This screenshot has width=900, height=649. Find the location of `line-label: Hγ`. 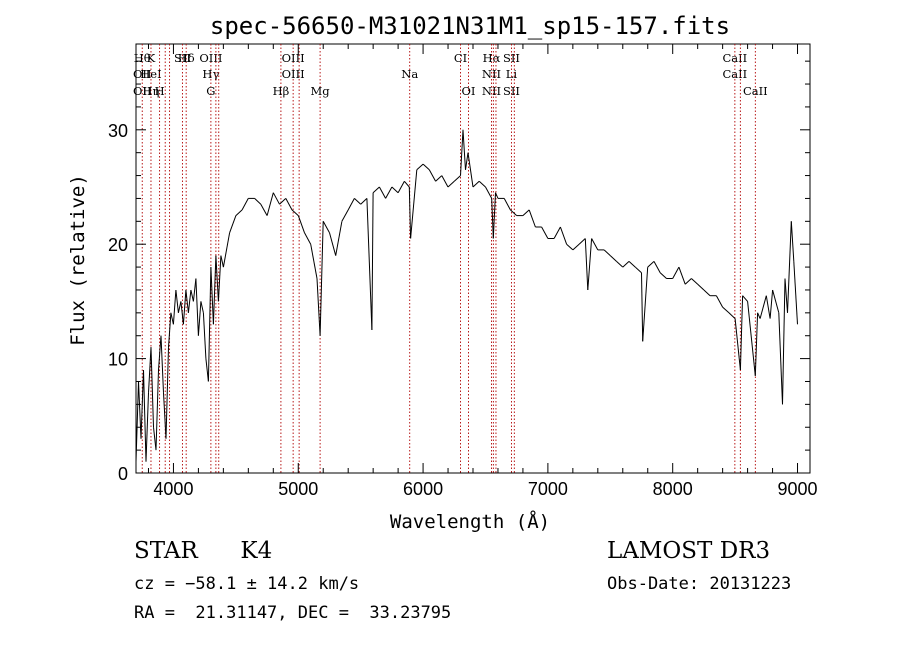

line-label: Hγ is located at coordinates (210, 74).